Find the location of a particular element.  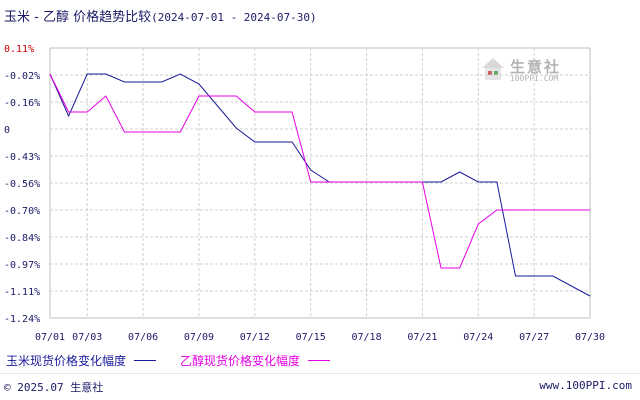

chart-title-main: 玉米 - 乙醇 价格趋势比较 is located at coordinates (78, 17).